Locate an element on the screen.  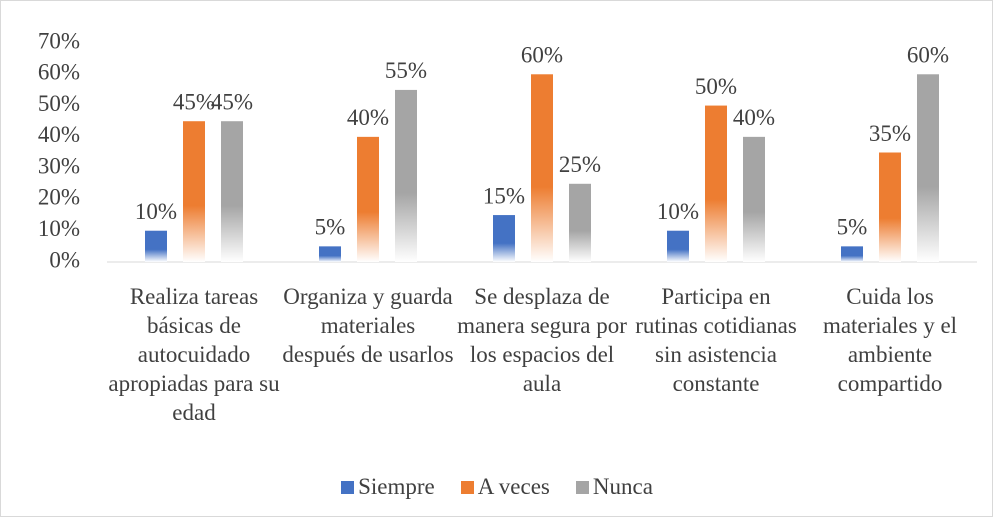
data-label: 50% is located at coordinates (716, 86).